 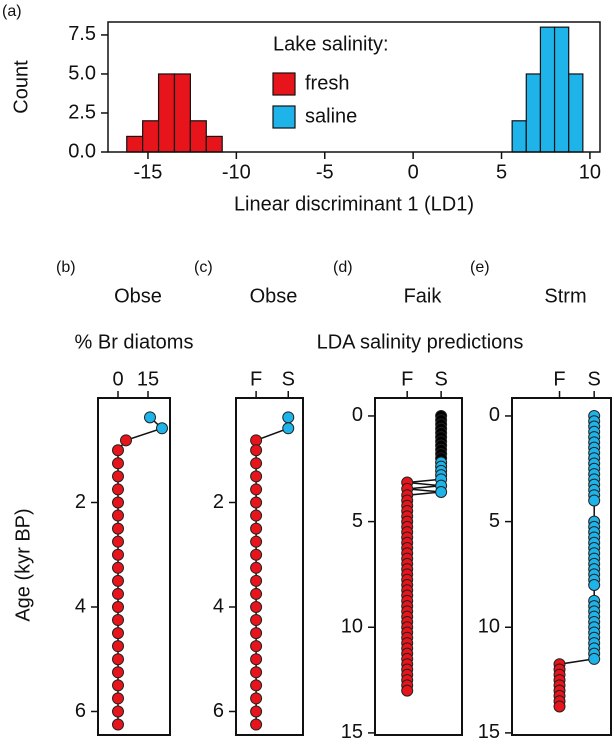 I want to click on panel-title: Strm, so click(x=565, y=296).